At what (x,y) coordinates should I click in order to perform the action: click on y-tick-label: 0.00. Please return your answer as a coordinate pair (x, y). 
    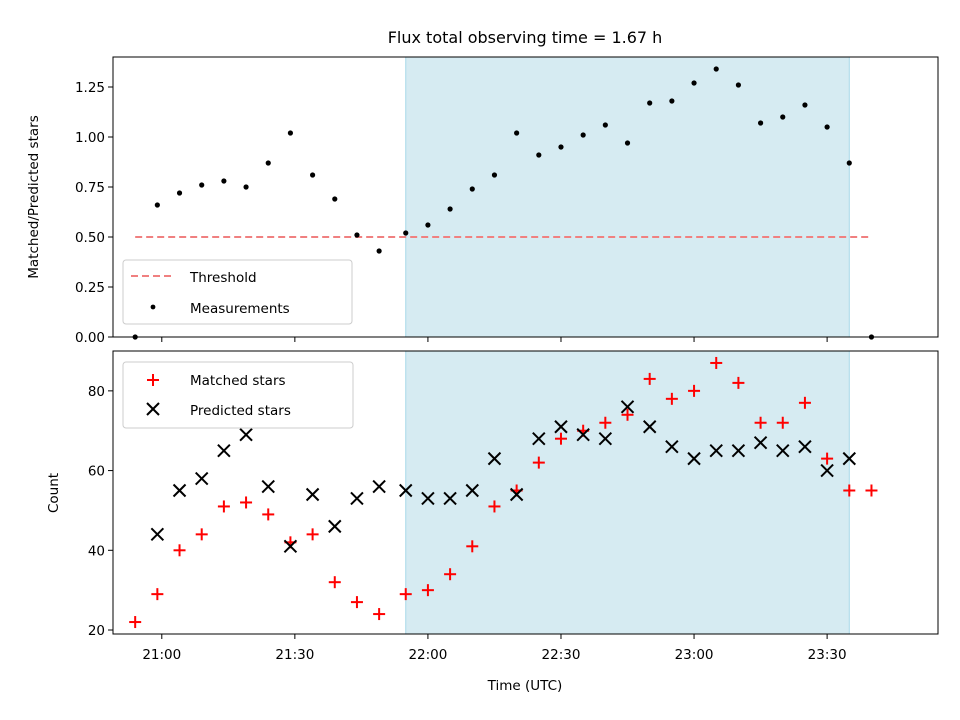
    Looking at the image, I should click on (90, 338).